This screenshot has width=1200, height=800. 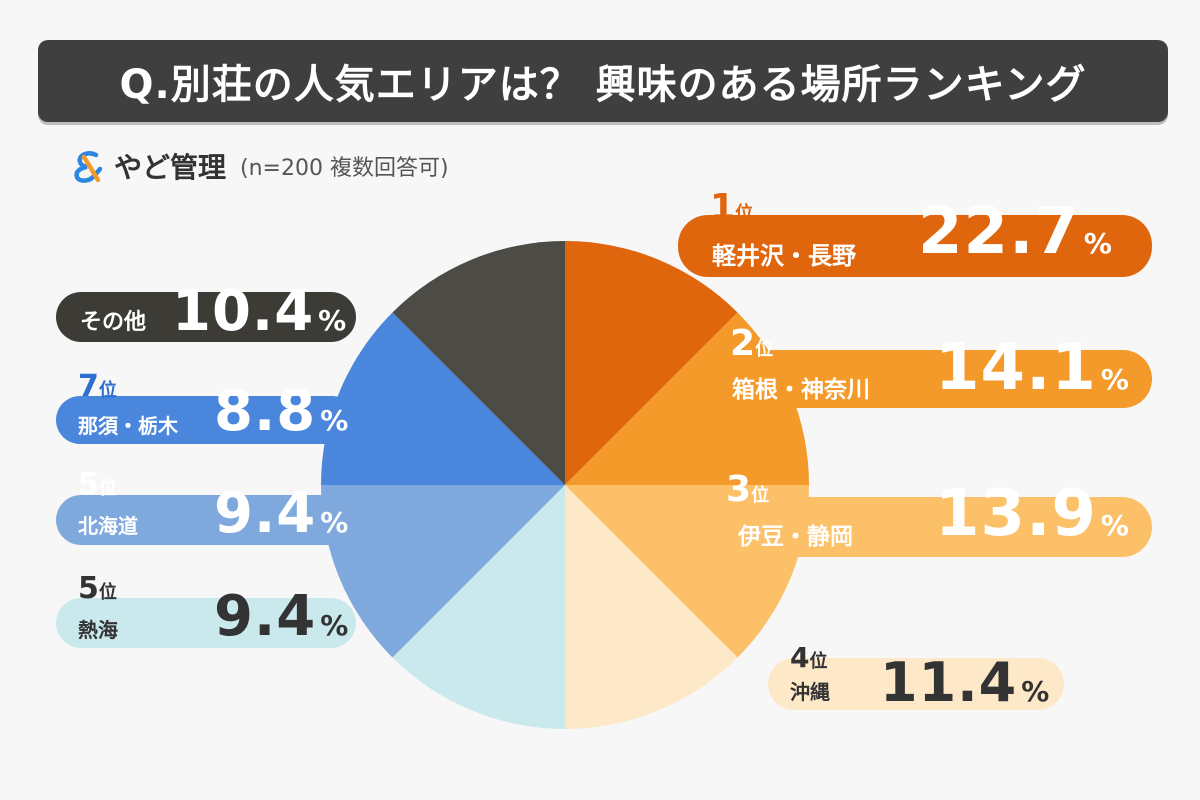 I want to click on ampersand-logo-icon, so click(x=88, y=167).